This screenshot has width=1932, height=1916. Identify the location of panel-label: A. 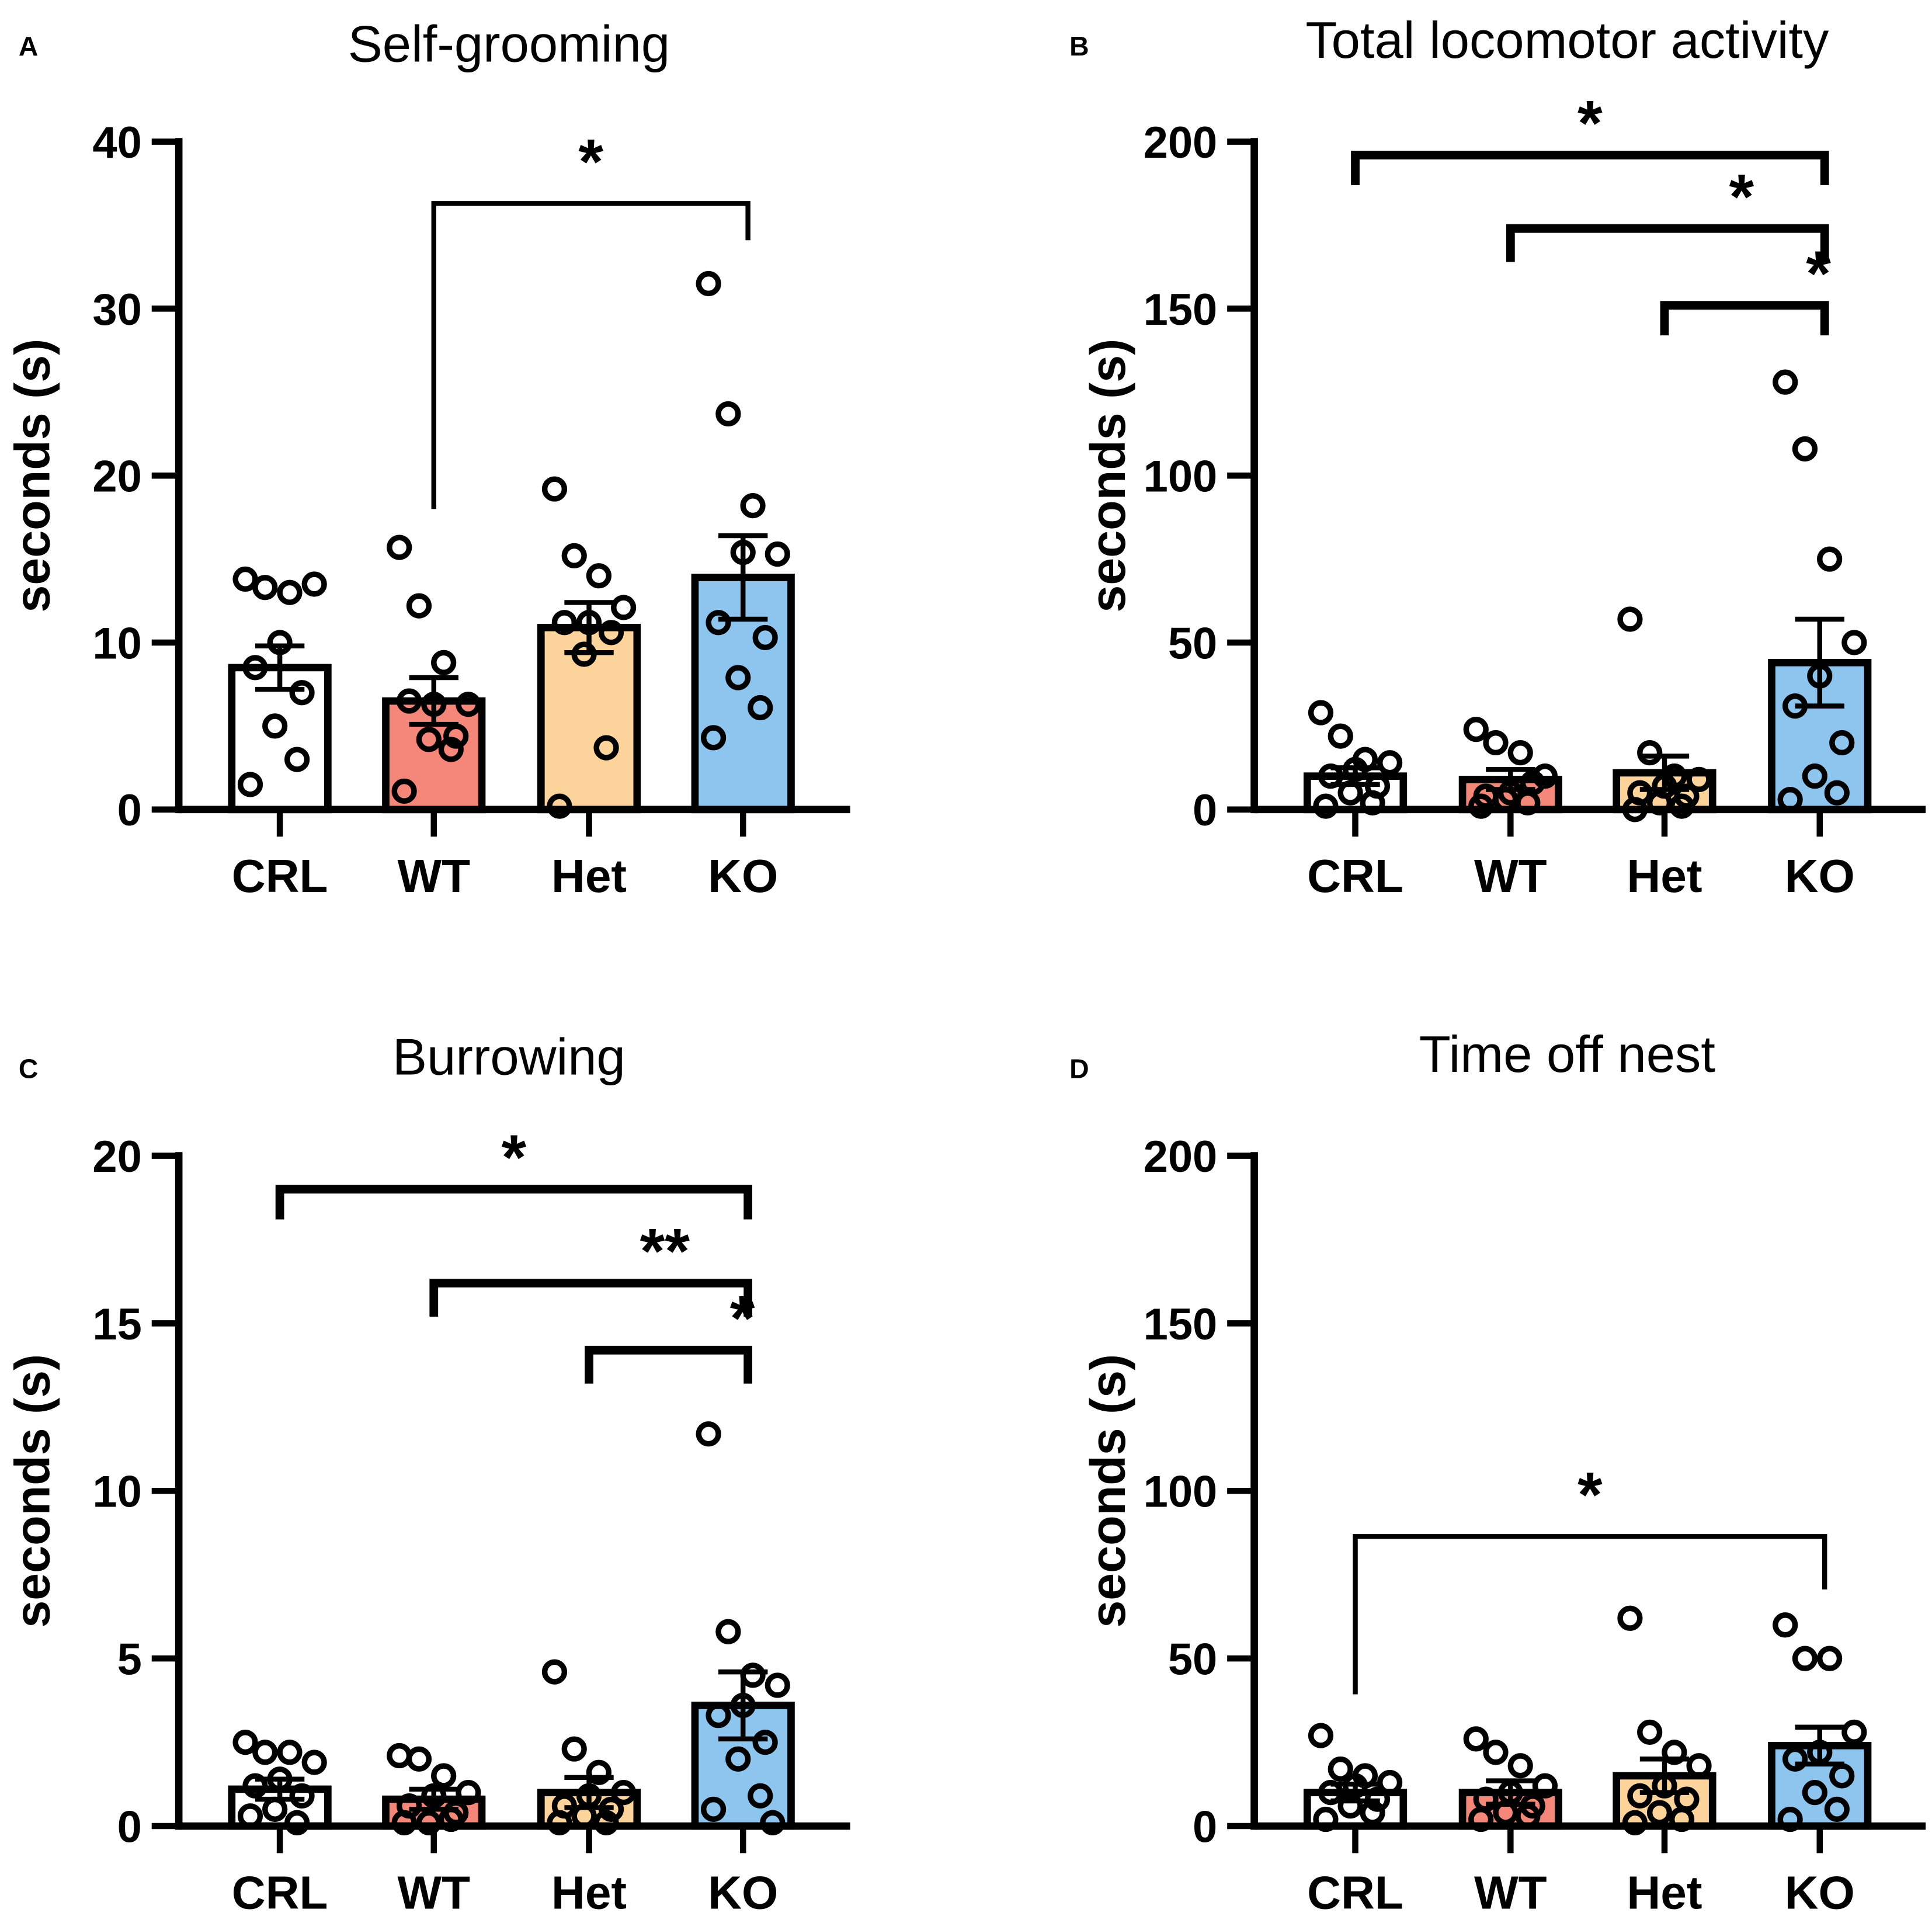
(29, 46).